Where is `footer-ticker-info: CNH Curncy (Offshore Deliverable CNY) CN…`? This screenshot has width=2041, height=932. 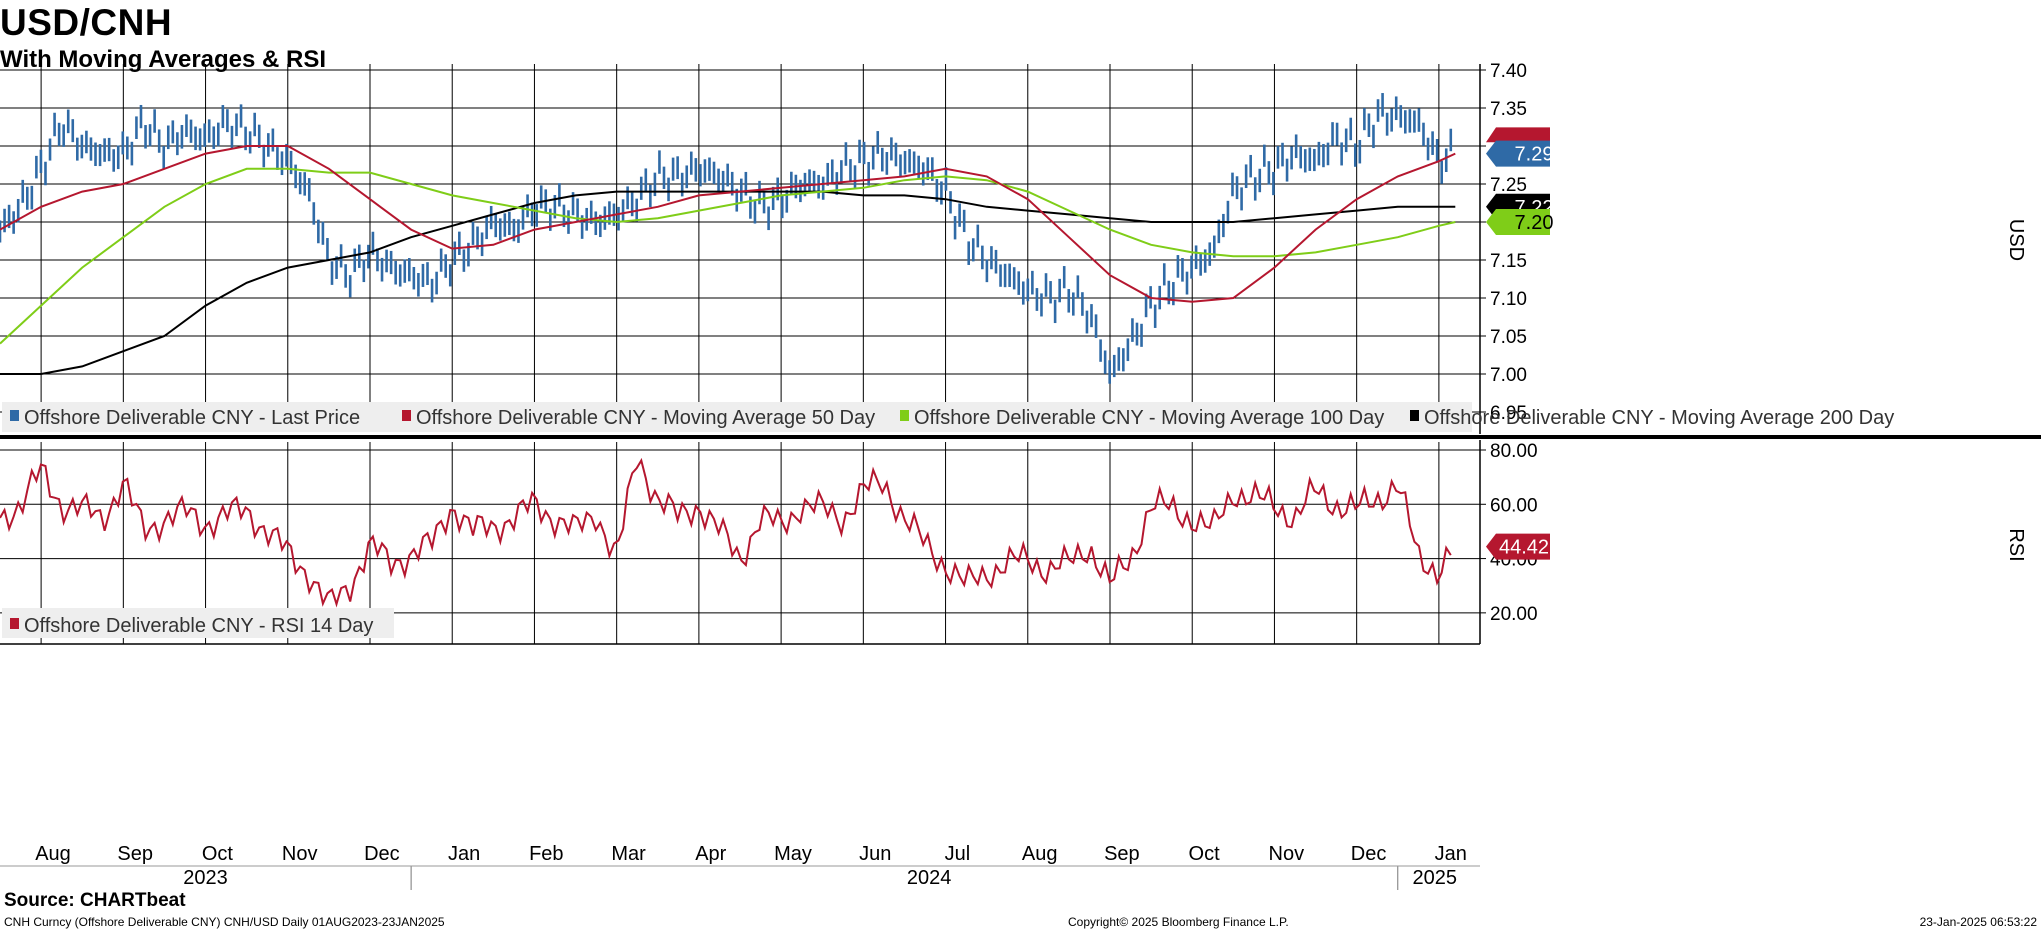 footer-ticker-info: CNH Curncy (Offshore Deliverable CNY) CN… is located at coordinates (224, 922).